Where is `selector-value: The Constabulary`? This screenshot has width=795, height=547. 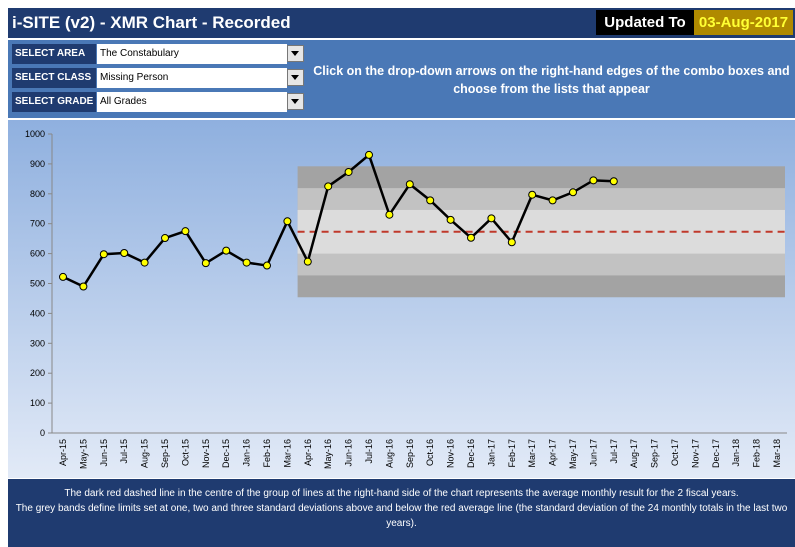
selector-value: The Constabulary is located at coordinates (192, 54).